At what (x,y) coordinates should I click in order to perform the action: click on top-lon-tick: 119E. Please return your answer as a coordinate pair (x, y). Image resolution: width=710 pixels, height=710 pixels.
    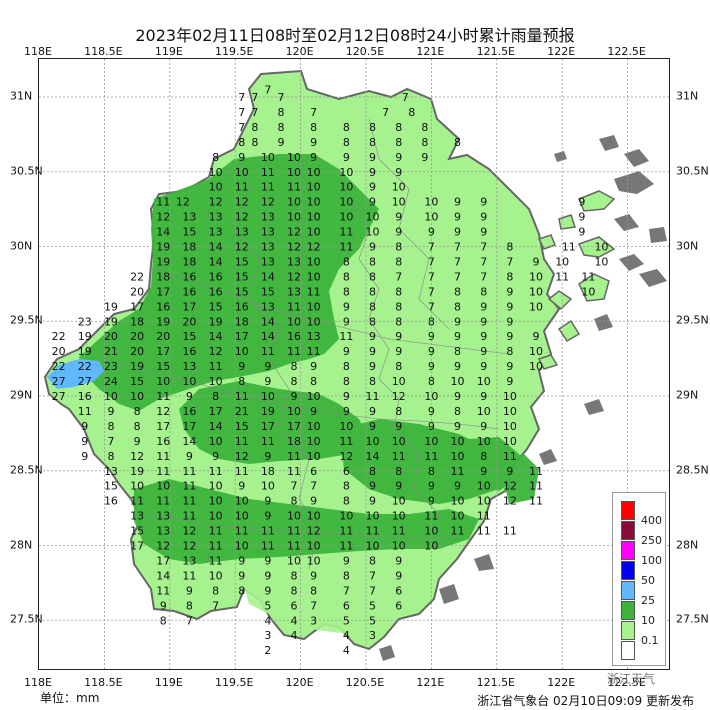
    Looking at the image, I should click on (168, 51).